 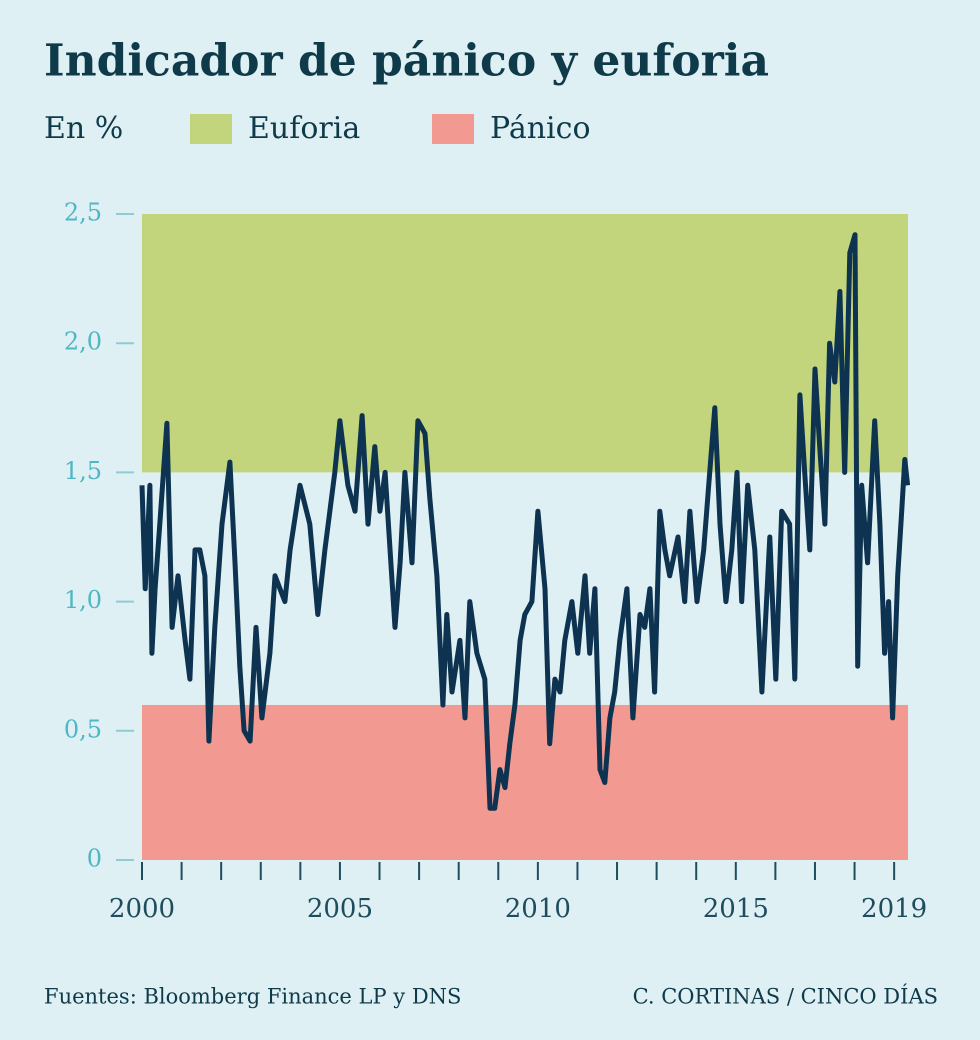 I want to click on band, so click(x=525, y=782).